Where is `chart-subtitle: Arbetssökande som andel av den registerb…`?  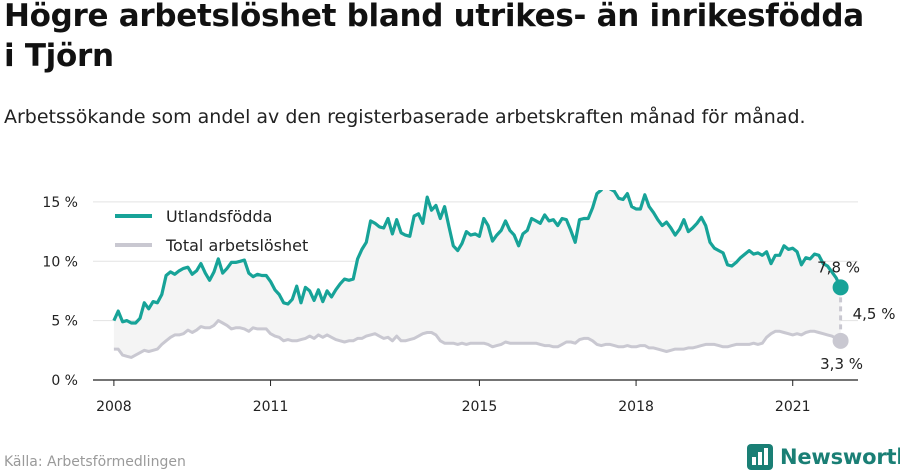 chart-subtitle: Arbetssökande som andel av den registerb… is located at coordinates (405, 117).